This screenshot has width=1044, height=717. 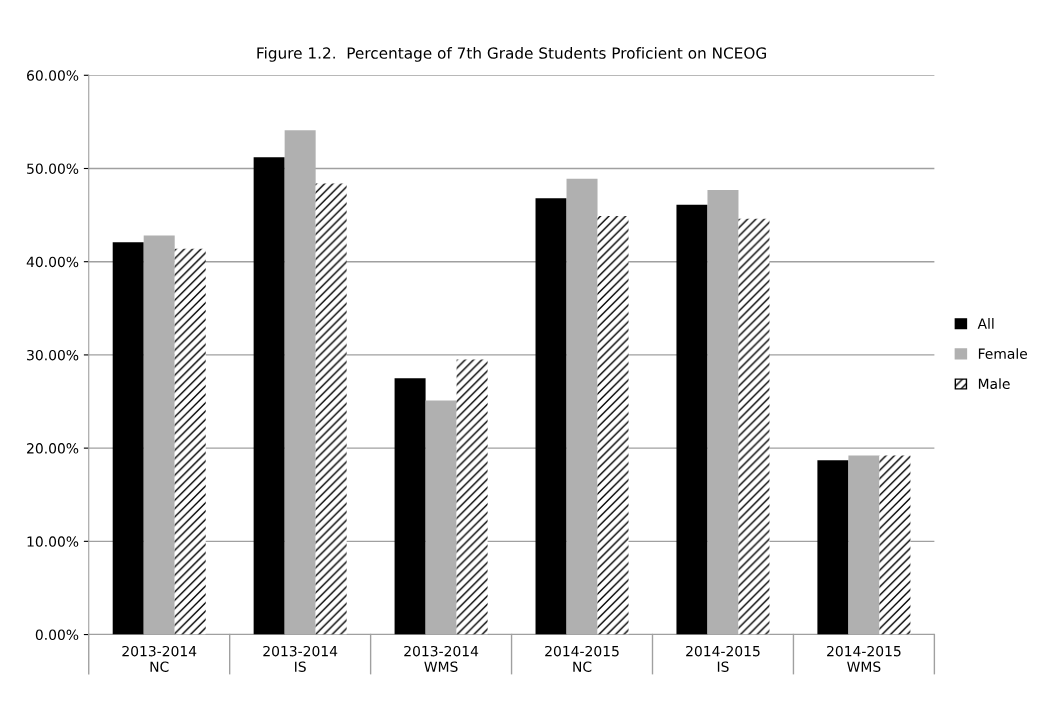 I want to click on y-tick-label: 20.00%, so click(x=53, y=448).